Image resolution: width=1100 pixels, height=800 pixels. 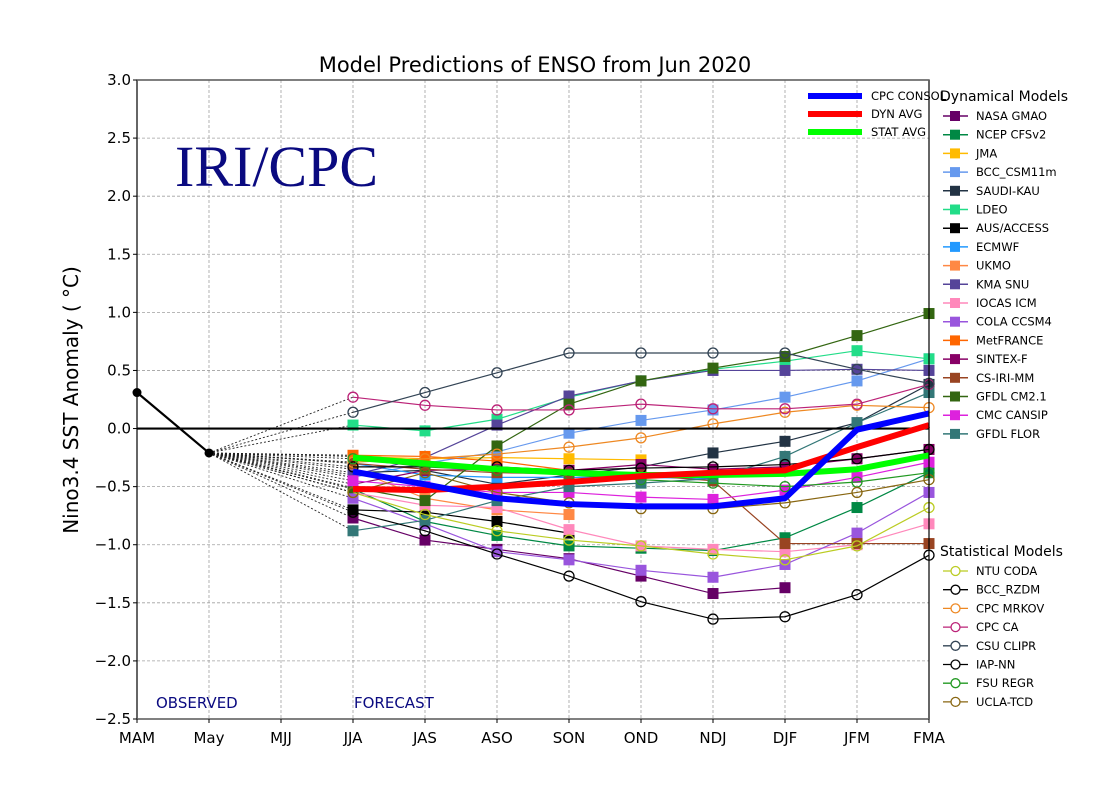 I want to click on series-line-cpc-mrkov, so click(x=641, y=433).